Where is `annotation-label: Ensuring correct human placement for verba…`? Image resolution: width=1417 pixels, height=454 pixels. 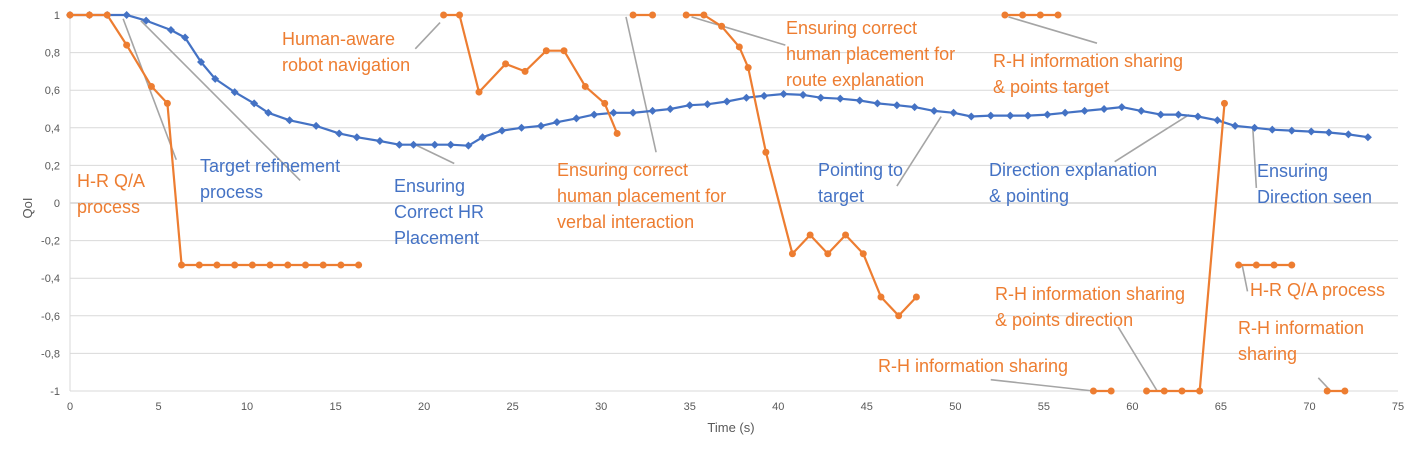
annotation-label: Ensuring correct human placement for verba… is located at coordinates (641, 196).